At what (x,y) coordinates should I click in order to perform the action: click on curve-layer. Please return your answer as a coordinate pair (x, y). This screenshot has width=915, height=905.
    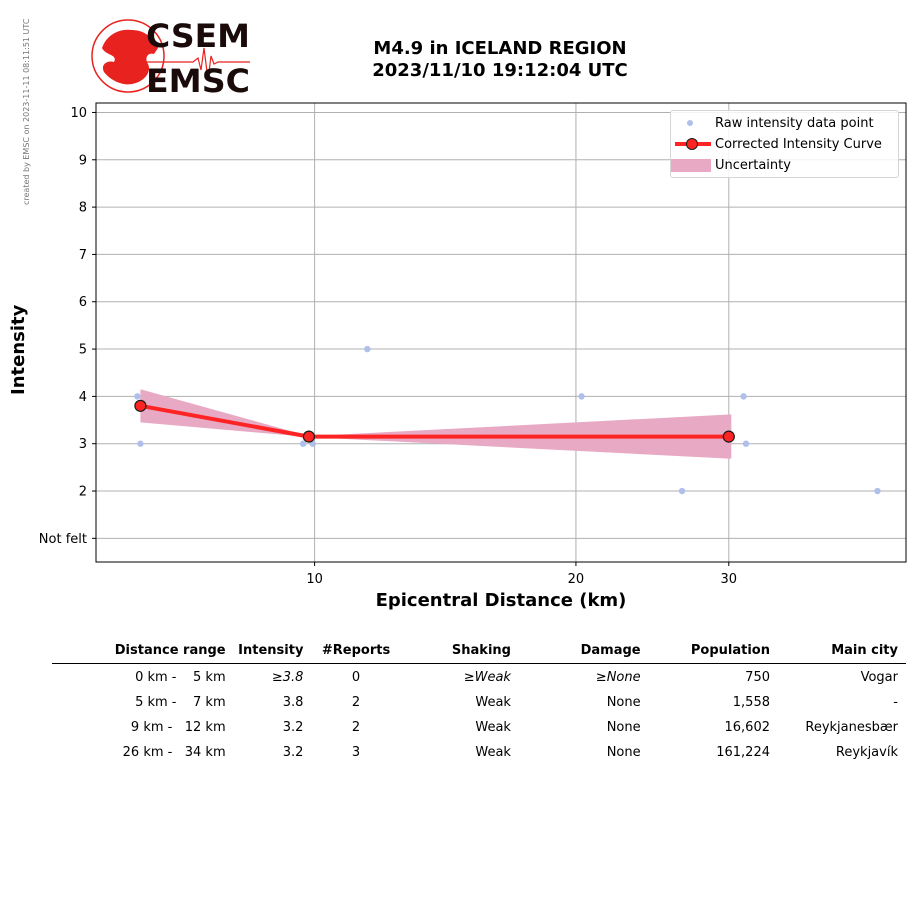
    Looking at the image, I should click on (434, 421).